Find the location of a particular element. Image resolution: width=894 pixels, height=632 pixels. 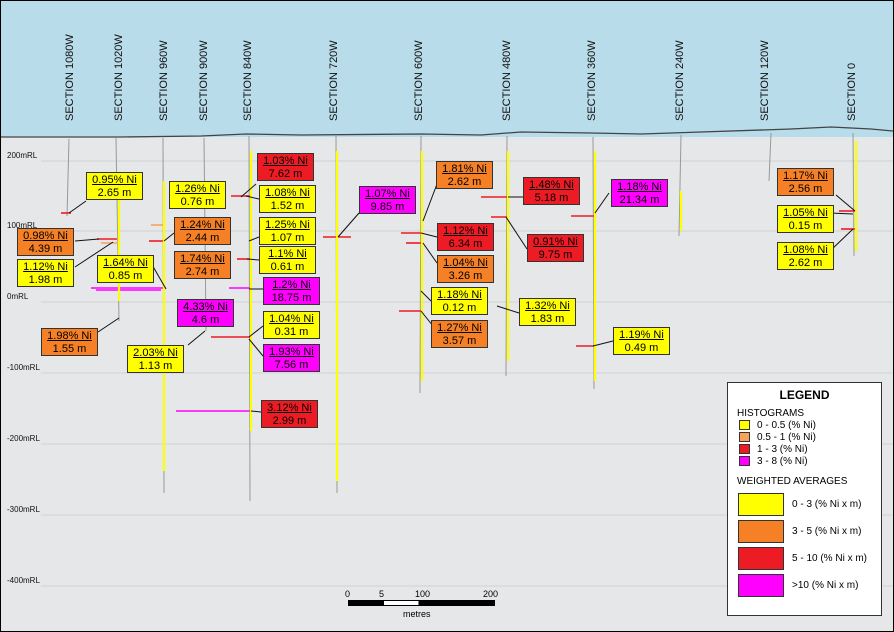

width-label: 0.31 m is located at coordinates (291, 332).